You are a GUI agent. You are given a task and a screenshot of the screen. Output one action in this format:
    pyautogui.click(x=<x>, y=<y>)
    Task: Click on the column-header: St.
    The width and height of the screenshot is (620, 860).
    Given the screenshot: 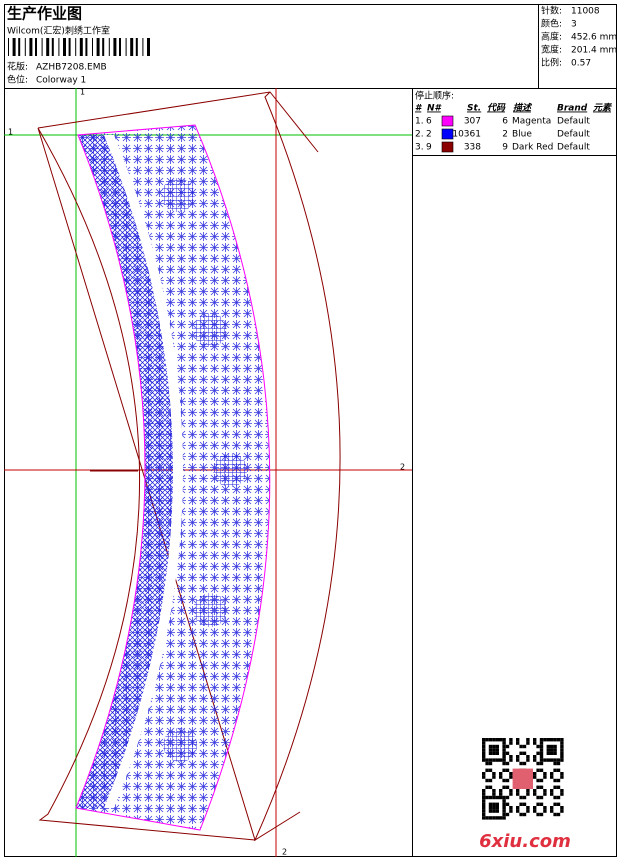 What is the action you would take?
    pyautogui.click(x=474, y=109)
    